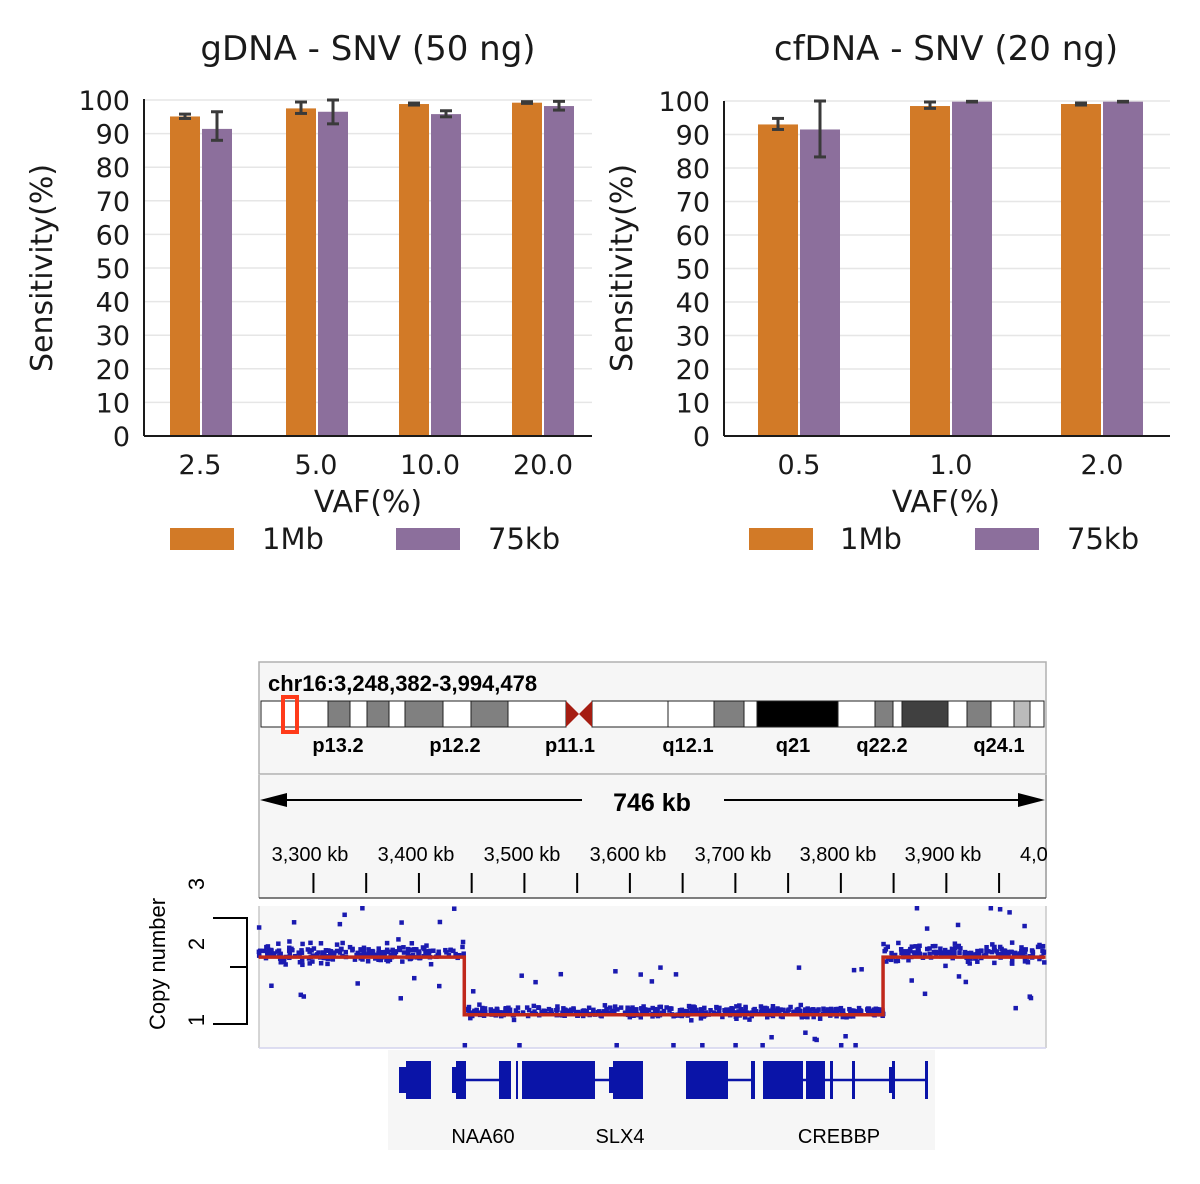 The image size is (1200, 1184). I want to click on legend-swatch-75kb, so click(1007, 539).